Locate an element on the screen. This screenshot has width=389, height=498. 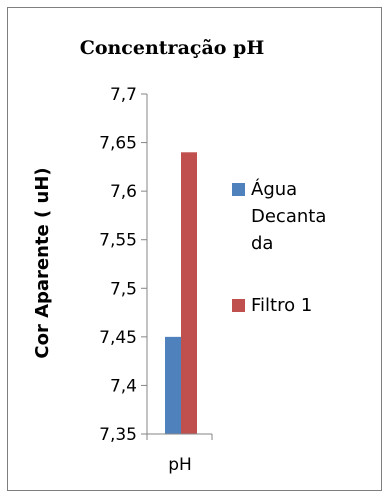
y-tick-label: 7,35 is located at coordinates (118, 435).